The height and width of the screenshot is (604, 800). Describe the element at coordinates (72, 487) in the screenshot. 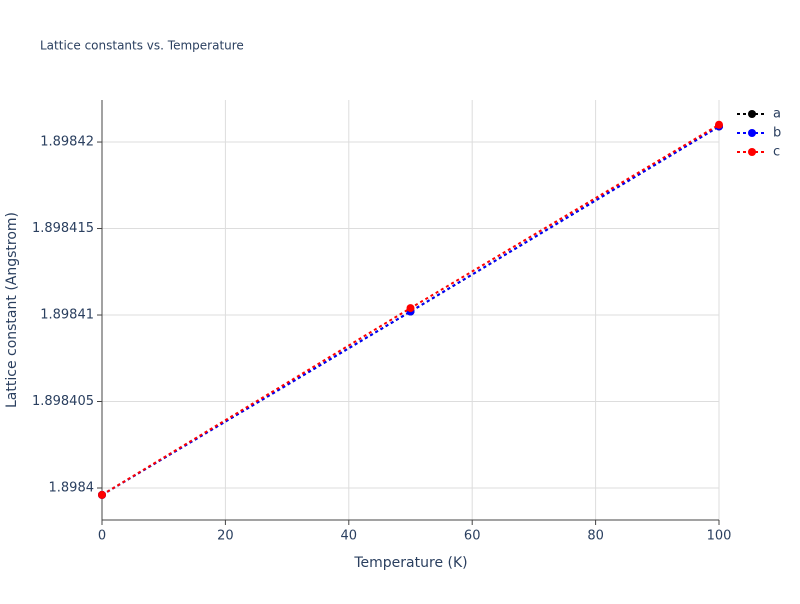

I see `y-tick-label: 1.8984` at that location.